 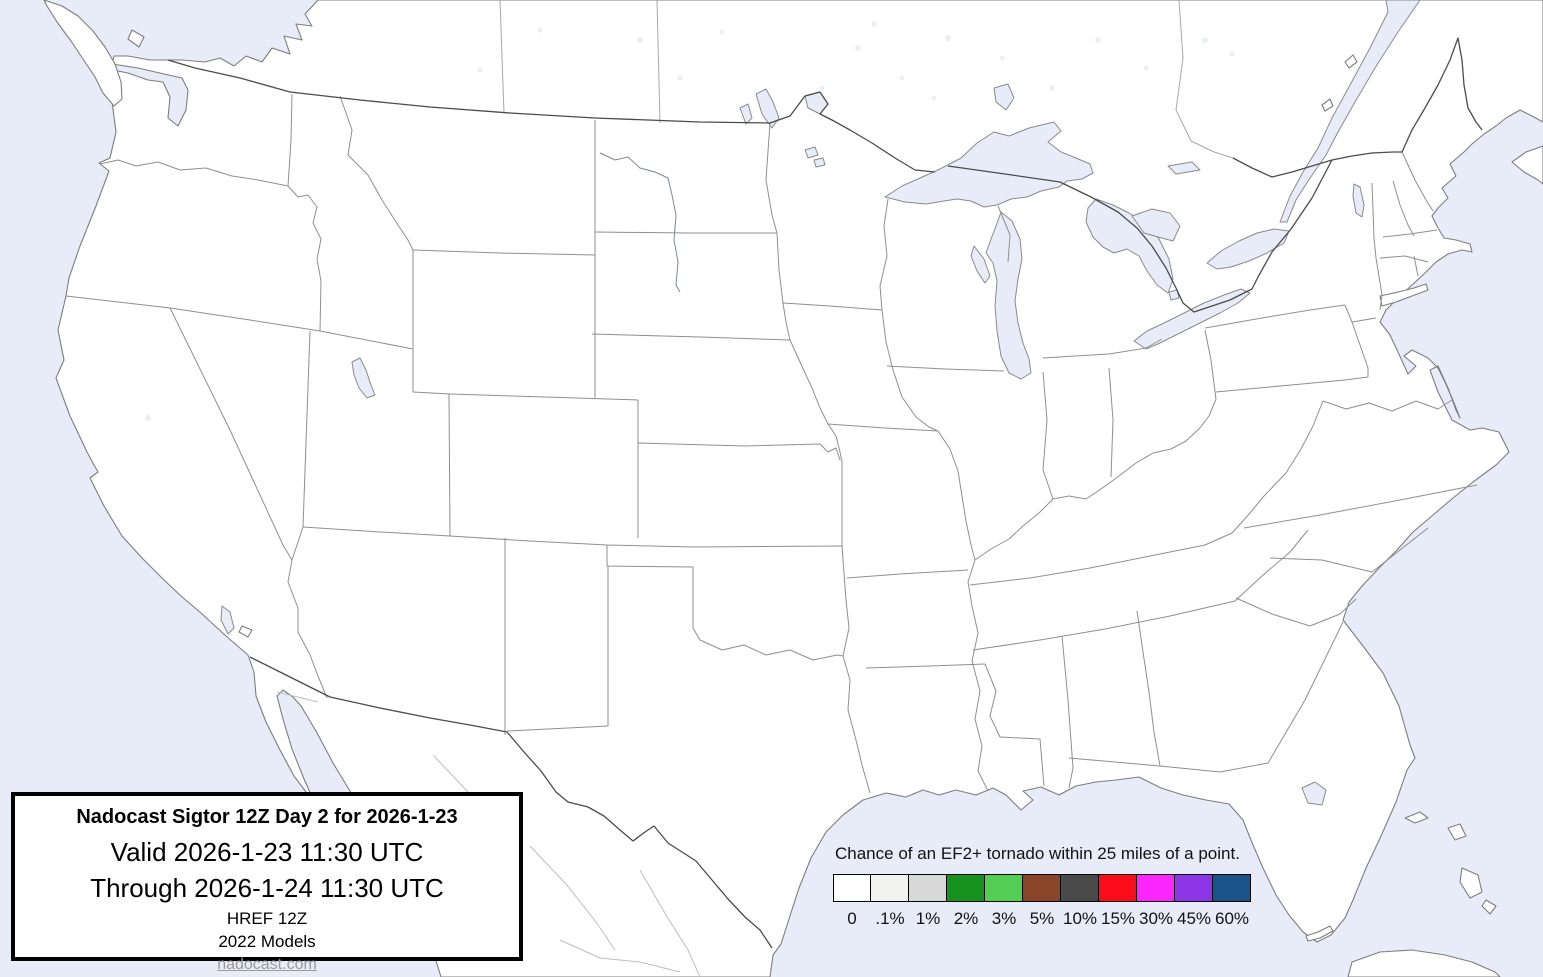 I want to click on lake-okeechobee, so click(x=1314, y=793).